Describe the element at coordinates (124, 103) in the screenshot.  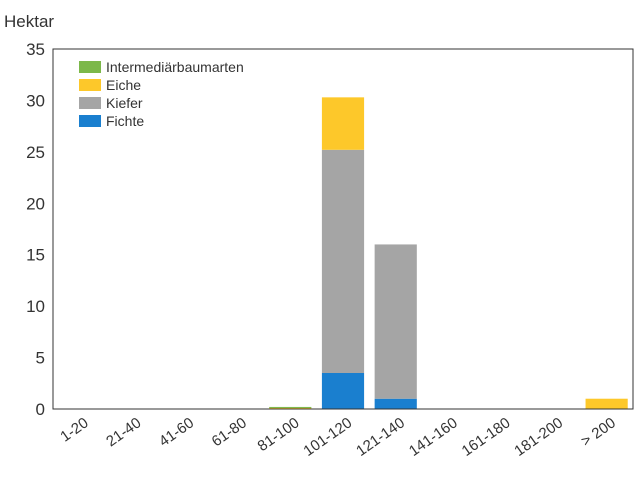
I see `legend-label: Kiefer` at that location.